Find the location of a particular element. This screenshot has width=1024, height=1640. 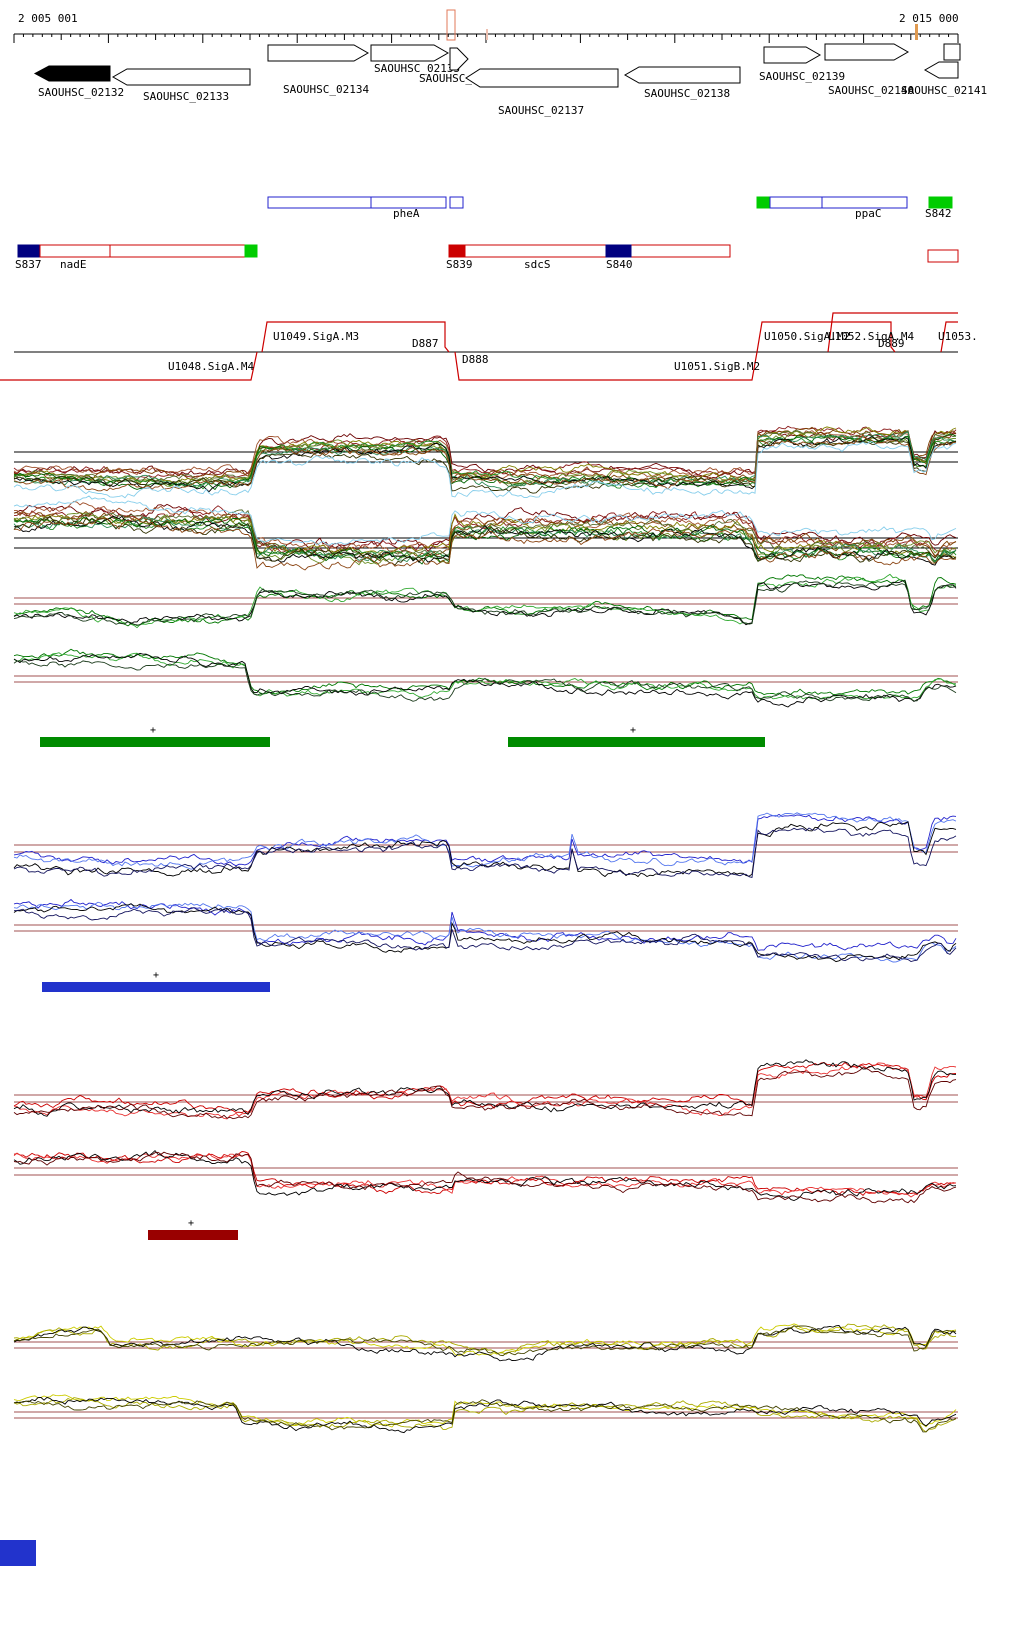

feature-label-nadE: nadE is located at coordinates (73, 264).